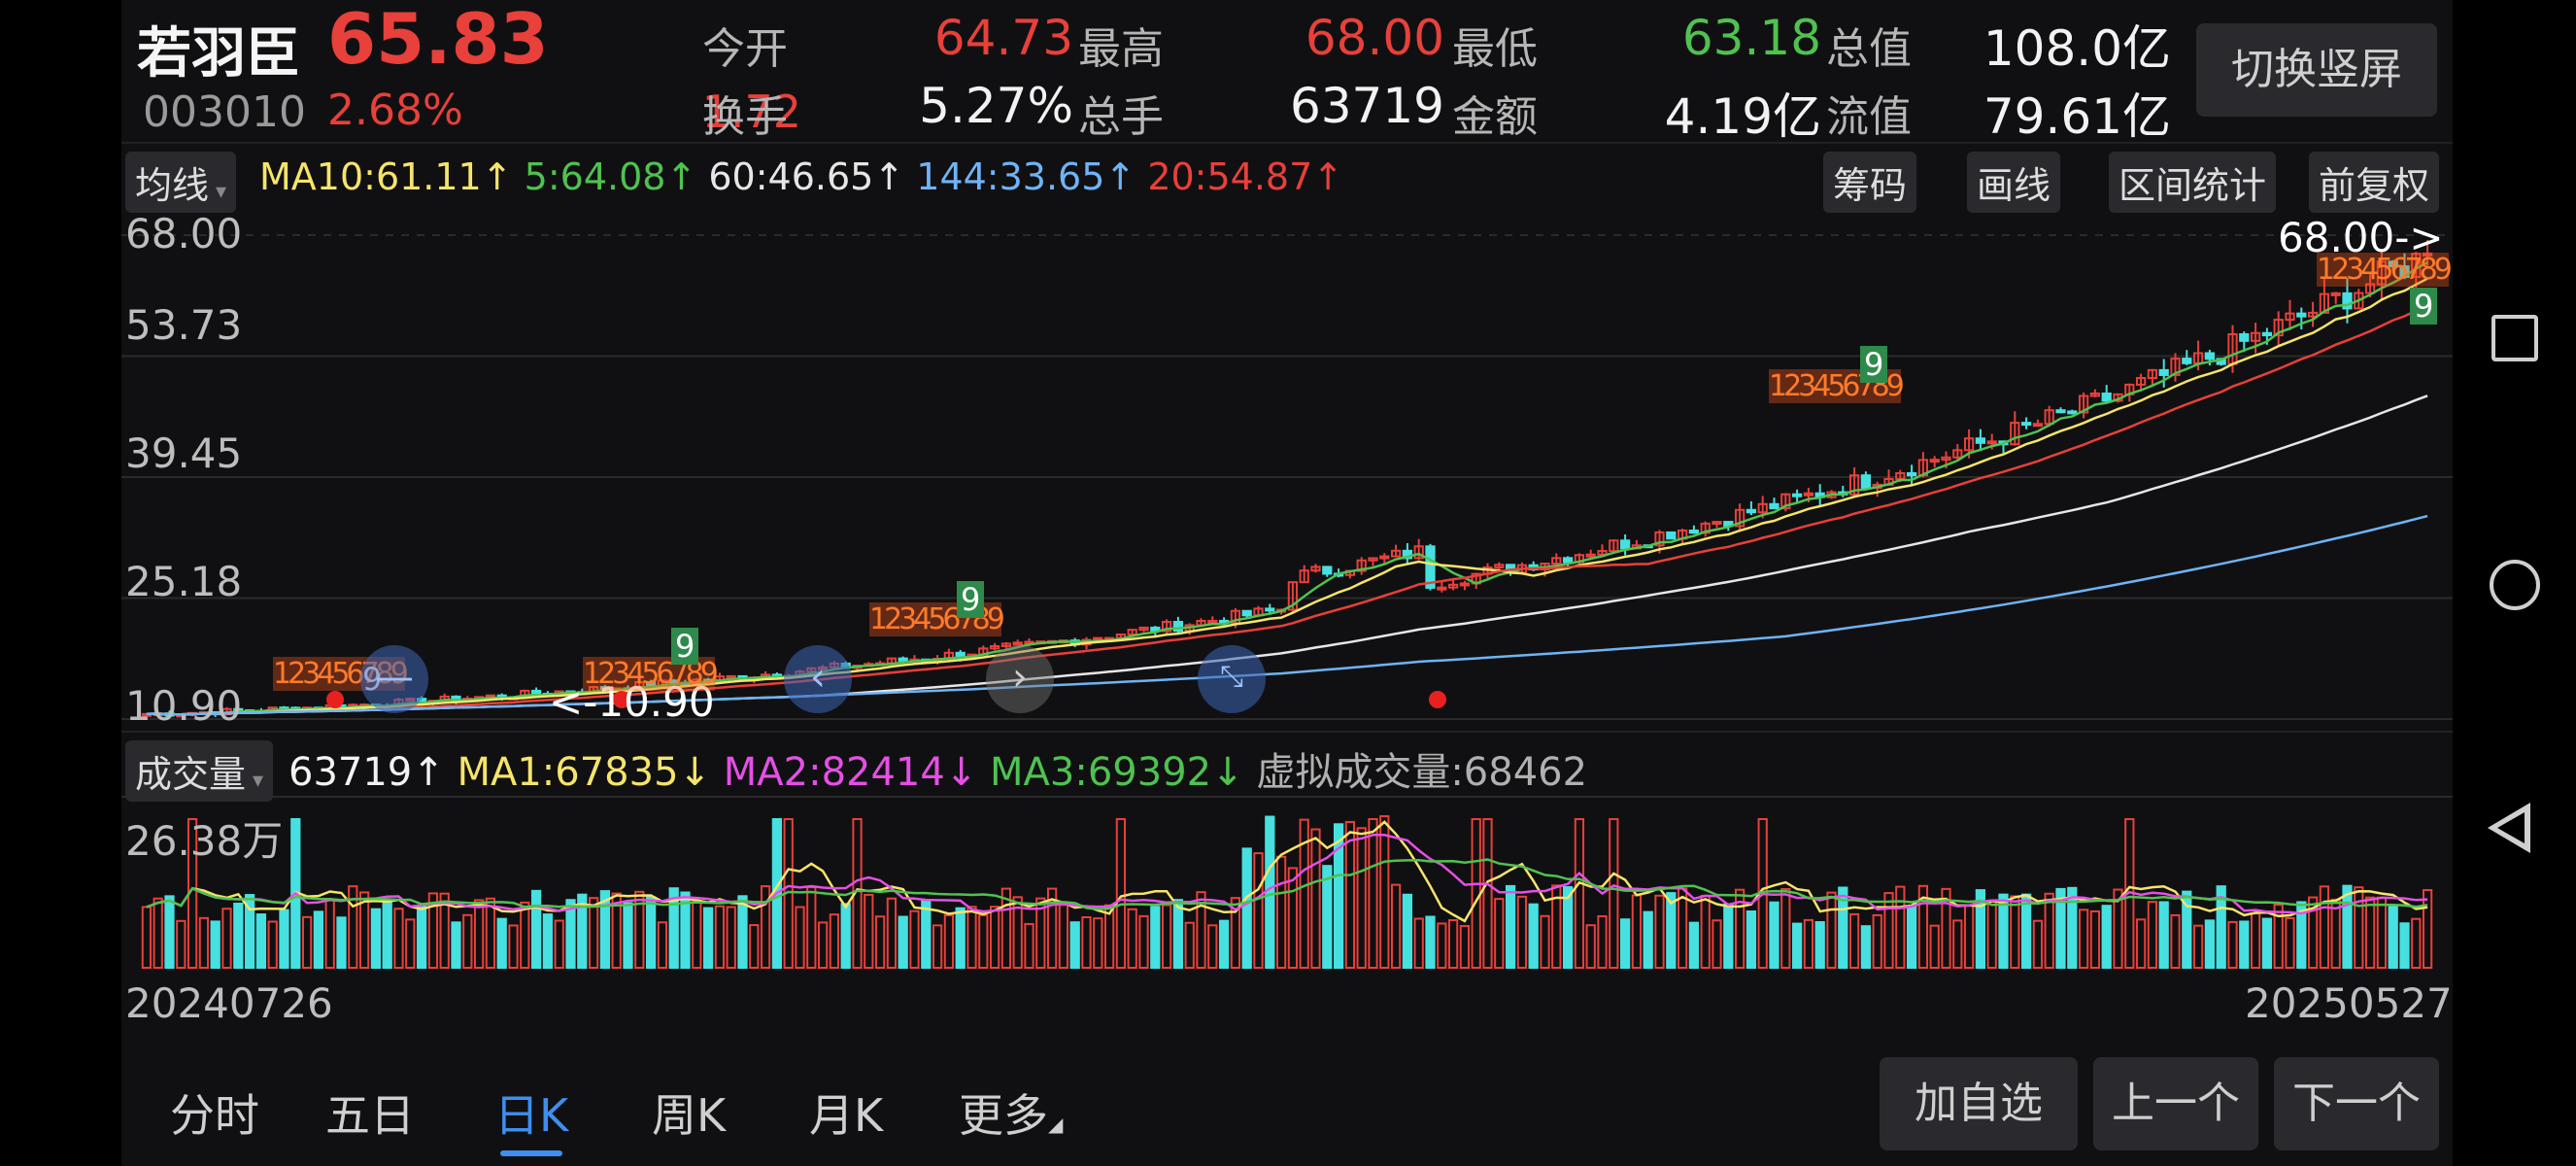 The width and height of the screenshot is (2576, 1166). I want to click on price-axis-tick: 10.90, so click(184, 706).